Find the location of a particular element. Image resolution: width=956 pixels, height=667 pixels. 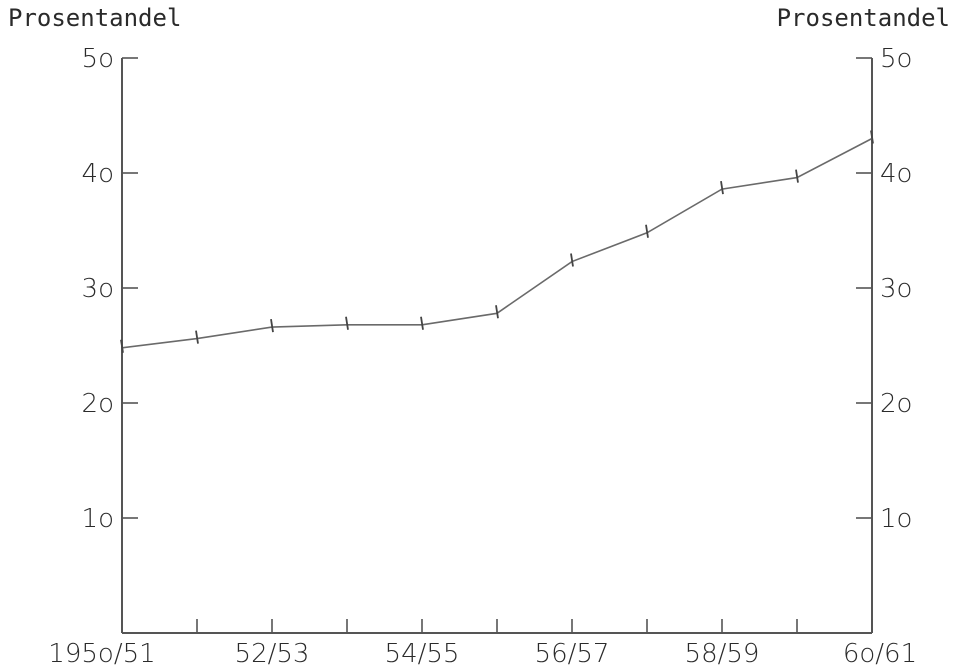

y-axis-label-left: Prosentandel is located at coordinates (95, 18).